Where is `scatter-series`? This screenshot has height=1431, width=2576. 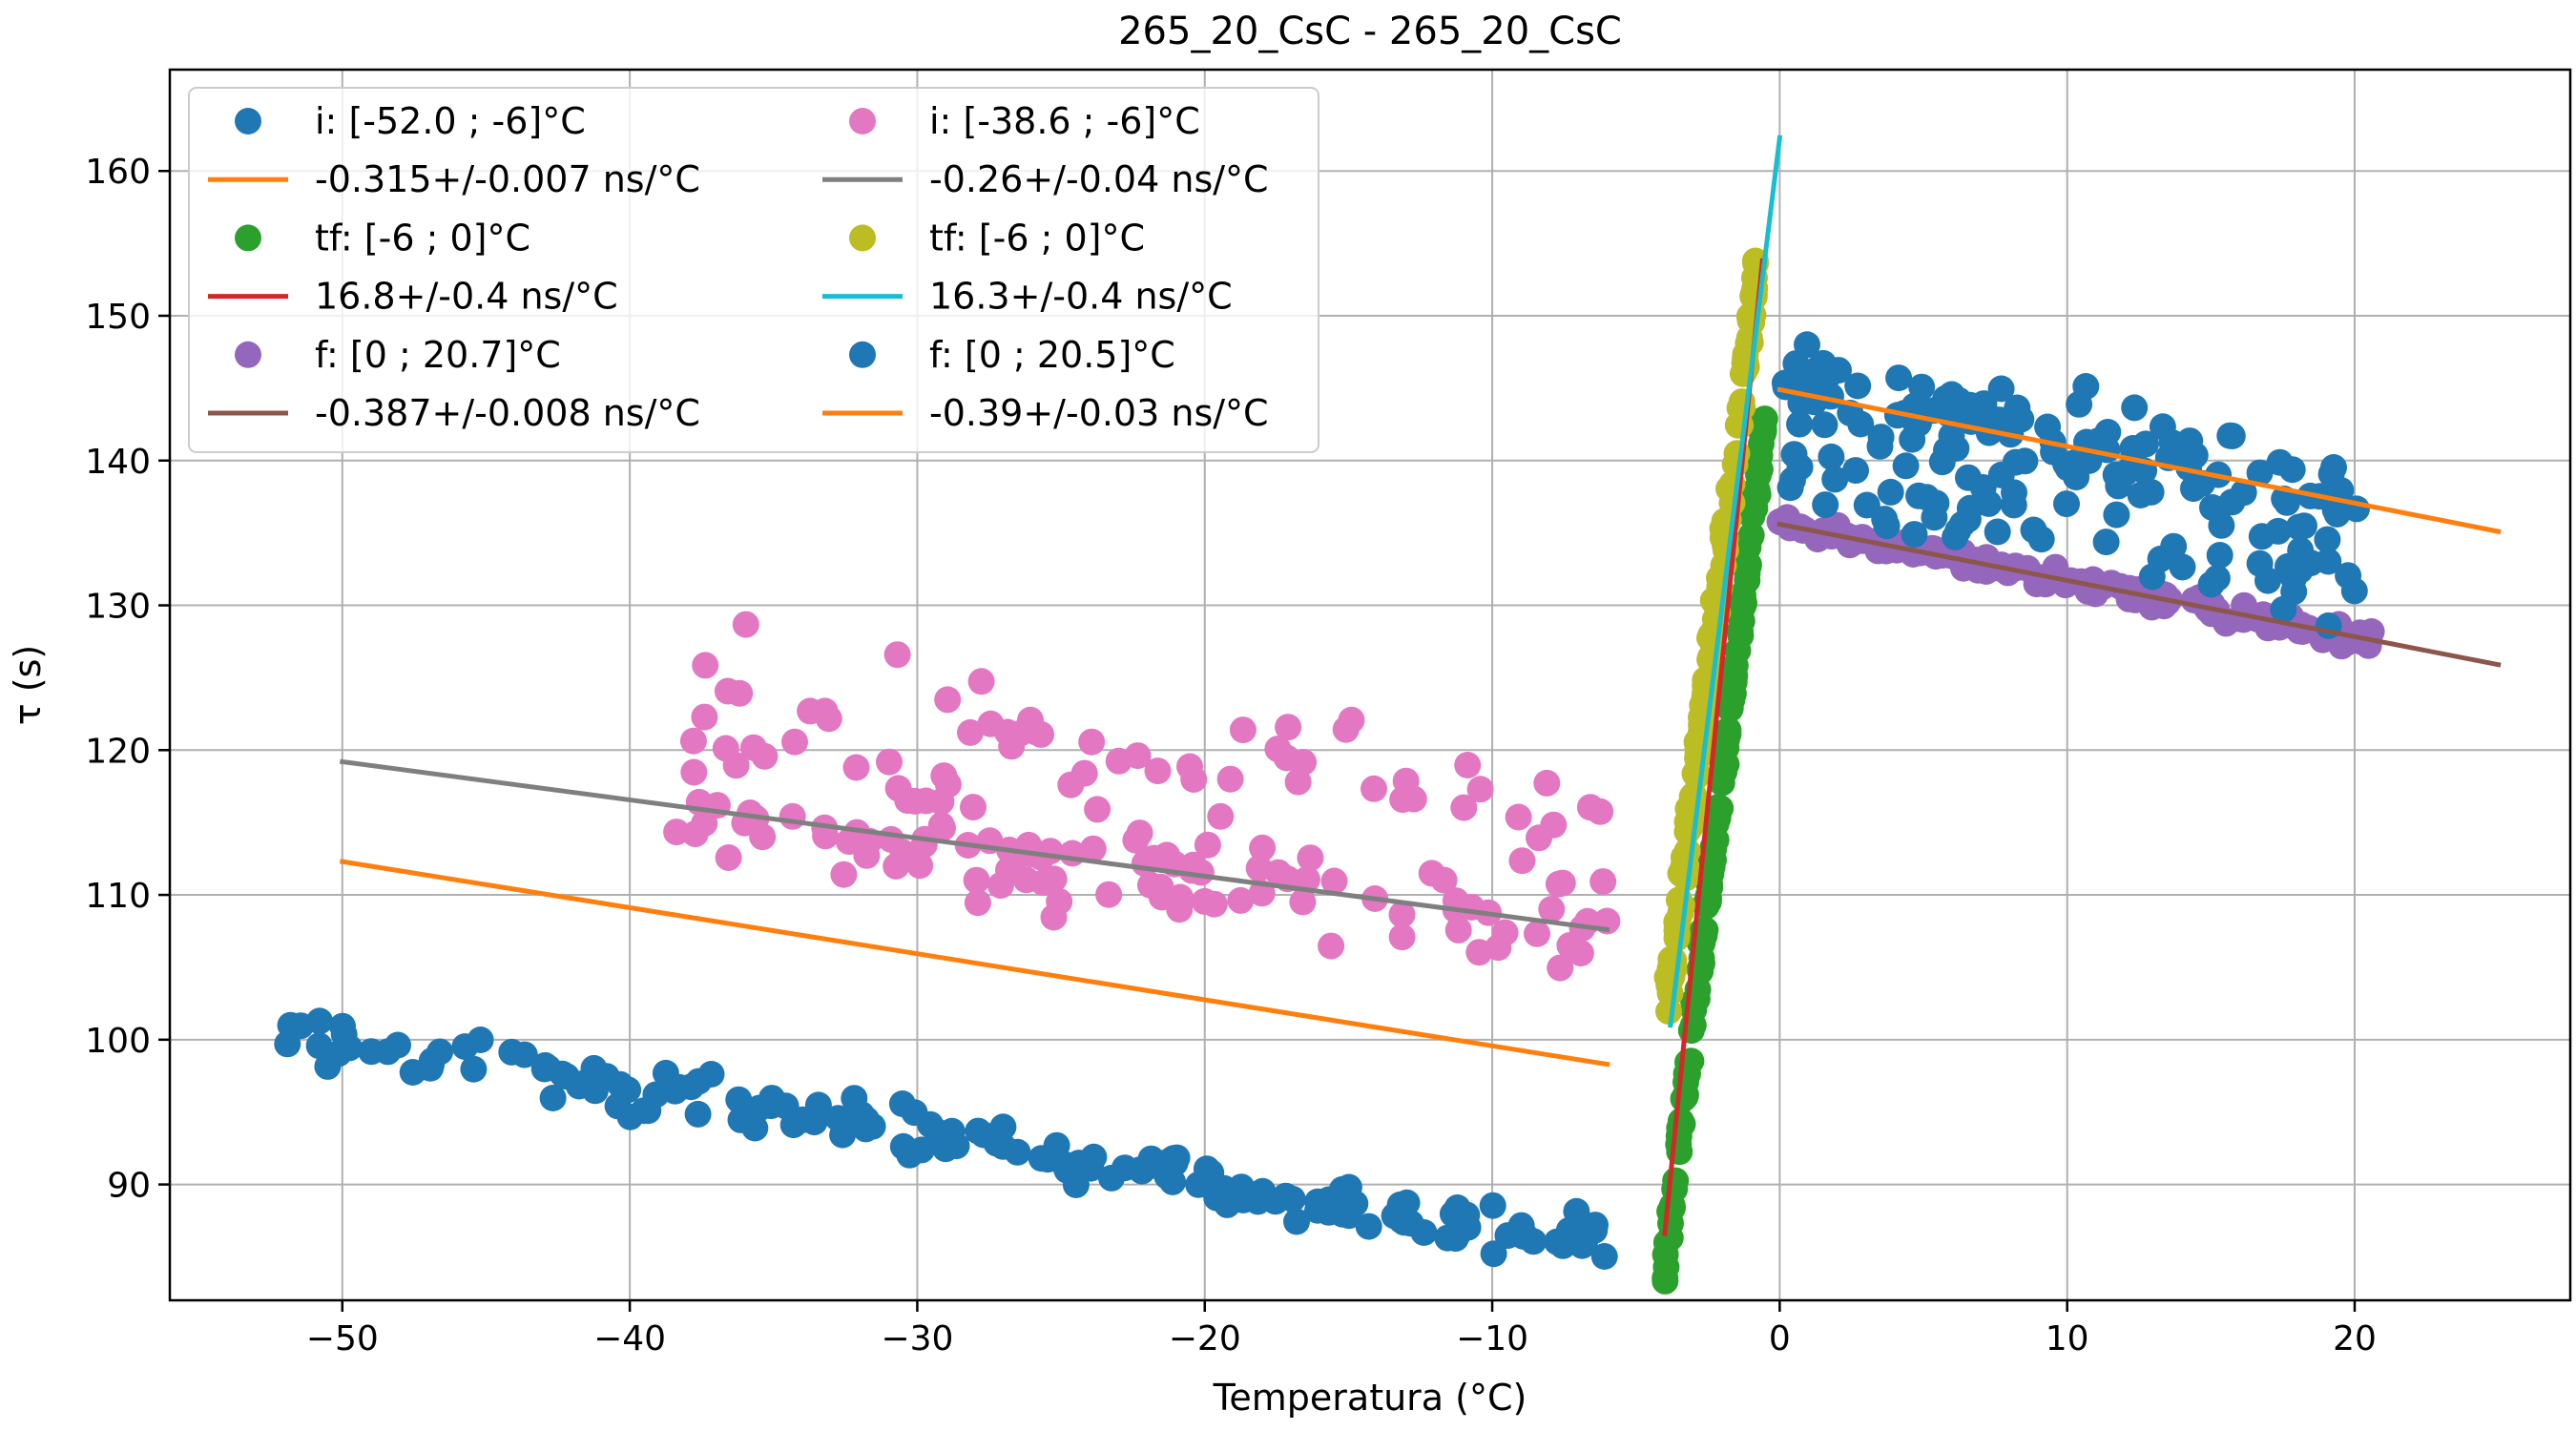
scatter-series is located at coordinates (1715, 850).